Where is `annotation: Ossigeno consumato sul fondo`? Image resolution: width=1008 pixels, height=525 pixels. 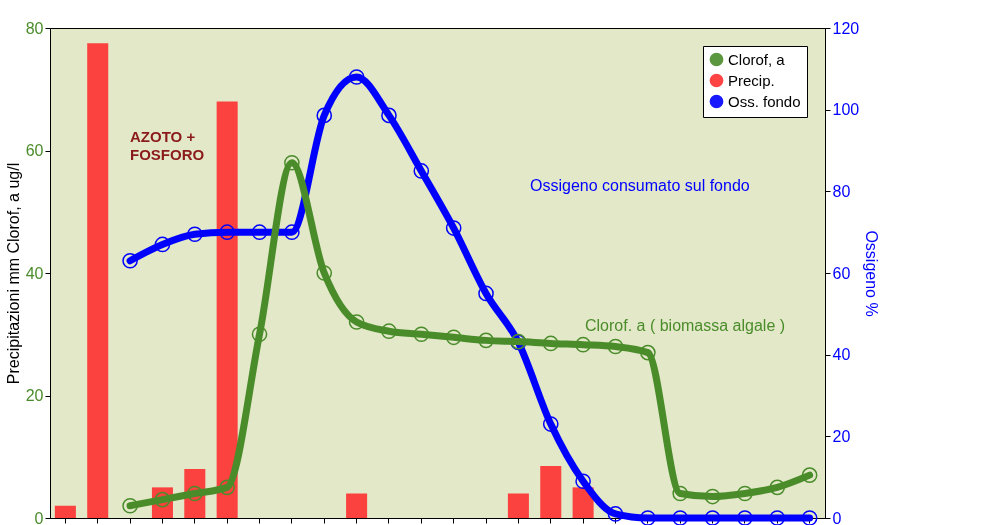
annotation: Ossigeno consumato sul fondo is located at coordinates (640, 185).